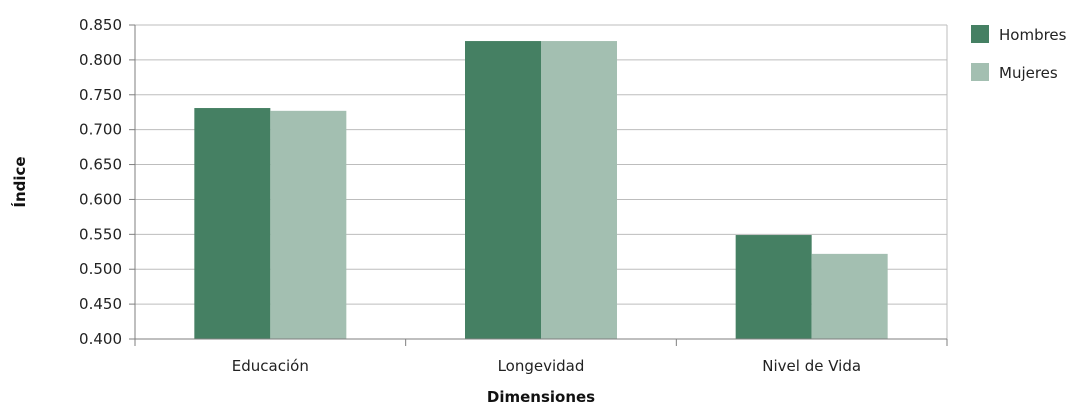 The width and height of the screenshot is (1077, 409). I want to click on y-tick-label: 0.800, so click(100, 60).